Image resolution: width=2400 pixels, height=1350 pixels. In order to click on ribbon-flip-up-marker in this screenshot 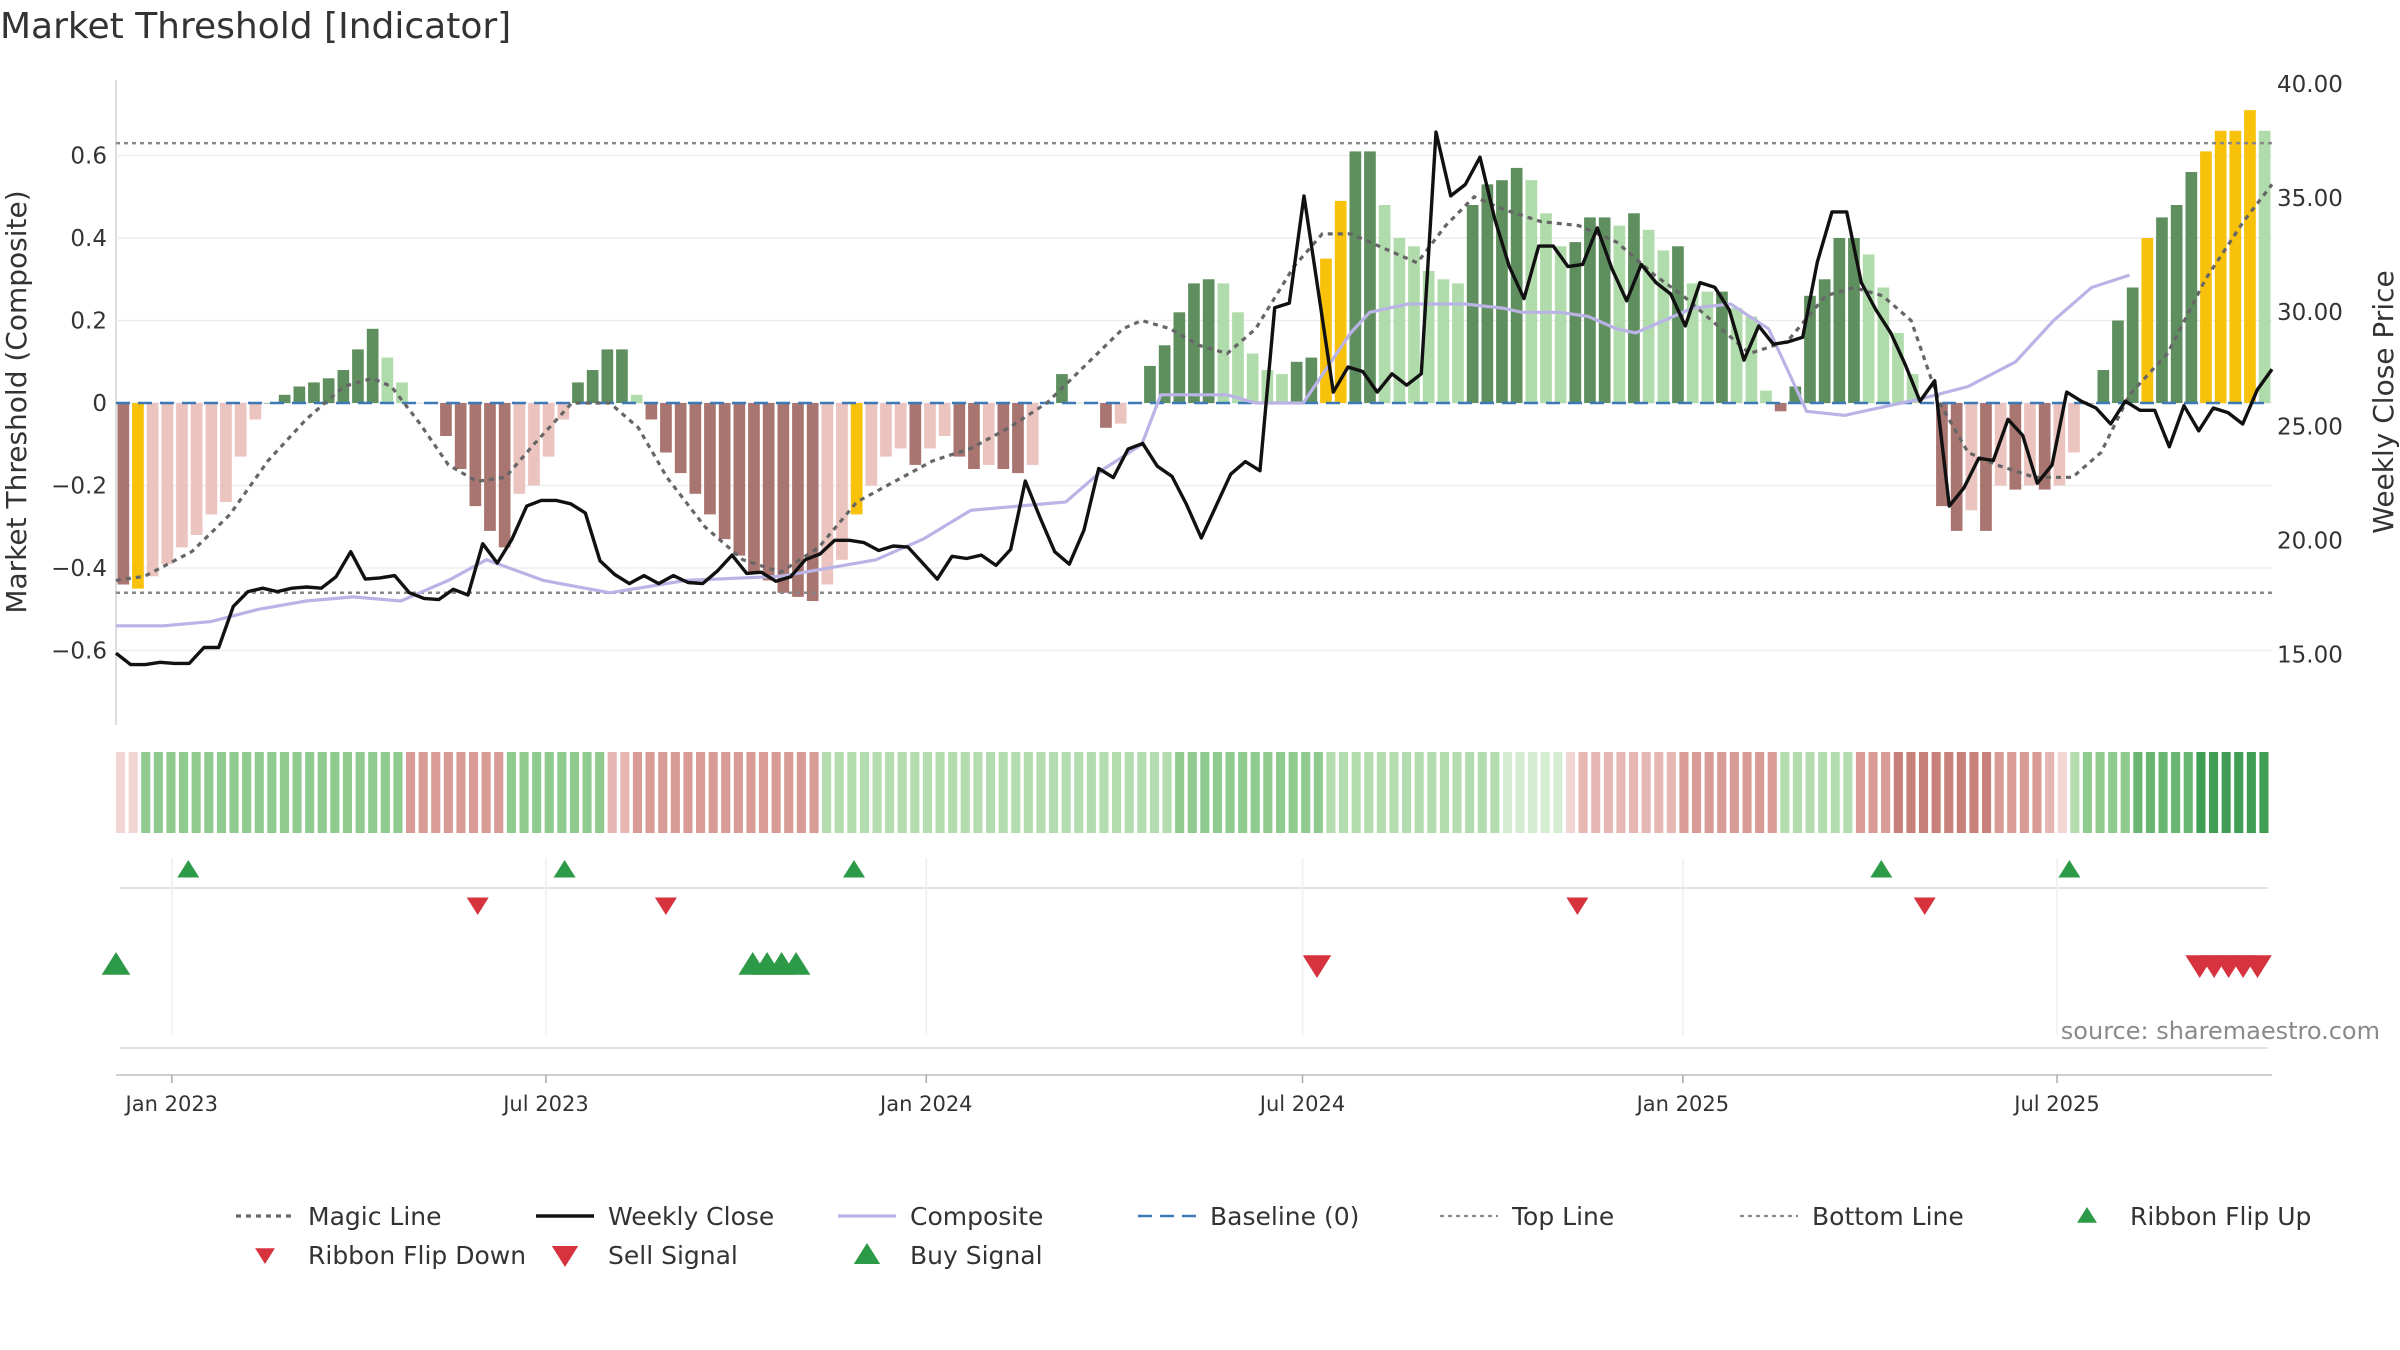, I will do `click(854, 869)`.